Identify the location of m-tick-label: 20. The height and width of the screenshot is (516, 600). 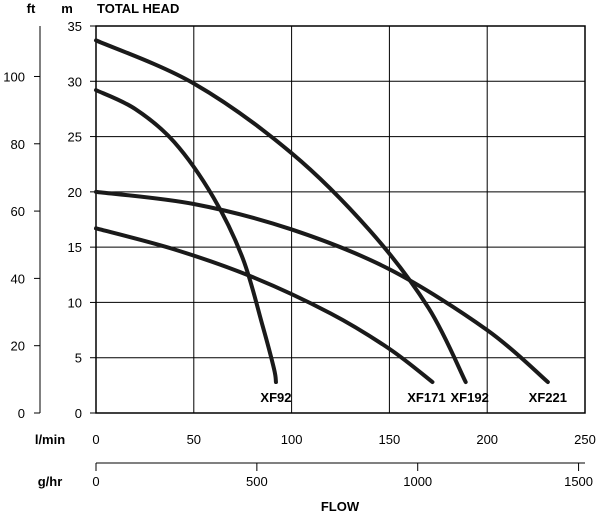
(75, 192).